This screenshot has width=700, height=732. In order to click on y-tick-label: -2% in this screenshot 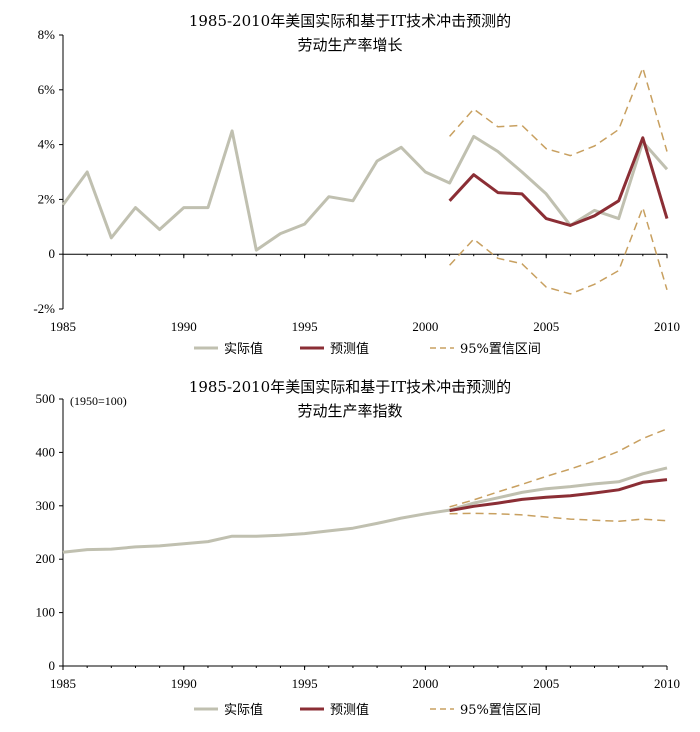, I will do `click(44, 308)`.